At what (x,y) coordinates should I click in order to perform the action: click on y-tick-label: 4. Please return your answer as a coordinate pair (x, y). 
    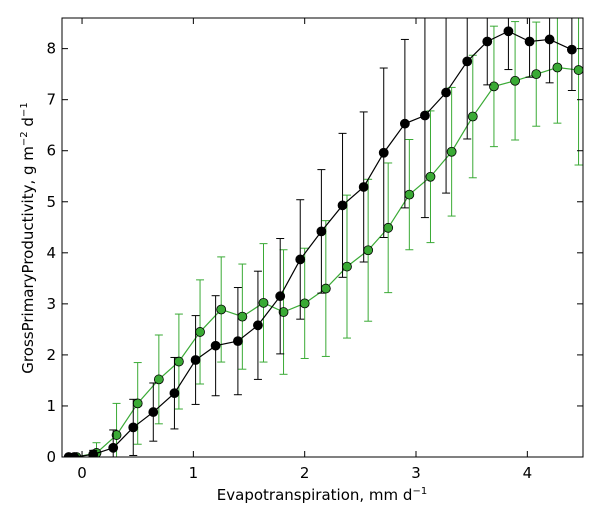
    Looking at the image, I should click on (51, 253).